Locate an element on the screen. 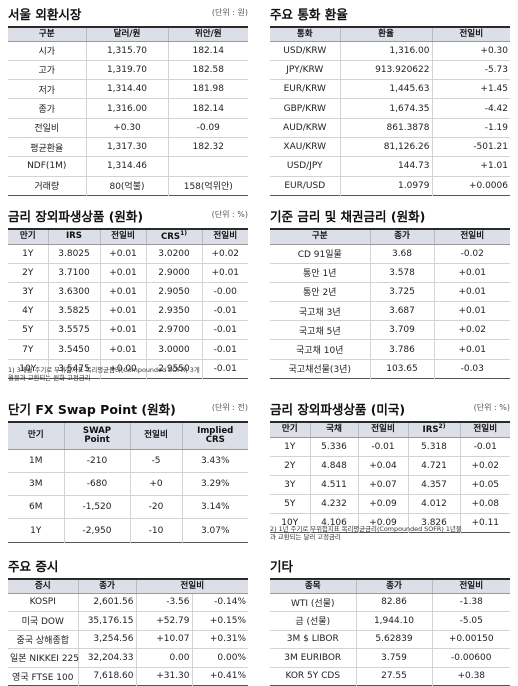 Image resolution: width=518 pixels, height=686 pixels. us_deriv-cell: +0.05 is located at coordinates (484, 485).